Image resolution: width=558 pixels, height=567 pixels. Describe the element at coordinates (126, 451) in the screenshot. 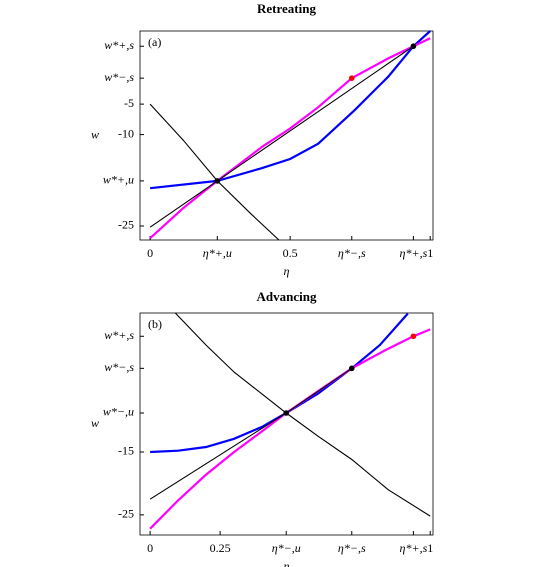

I see `y-tick-label: -15` at that location.